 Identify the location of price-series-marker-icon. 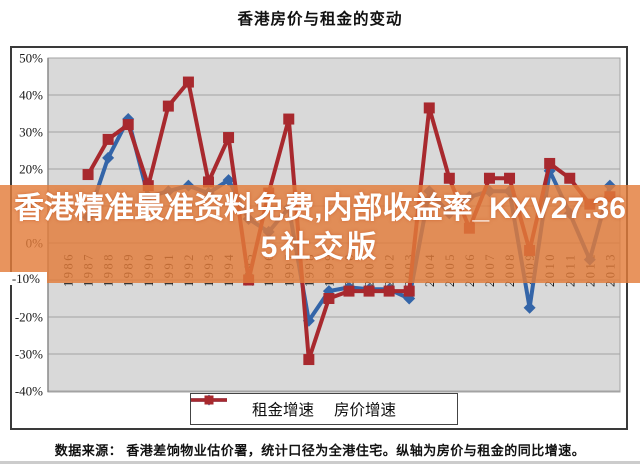
(209, 400).